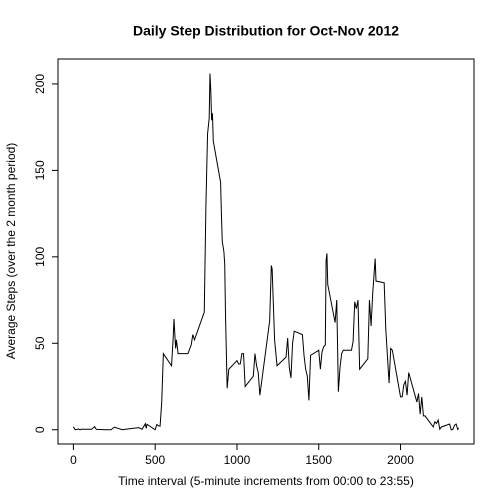 The image size is (504, 504). What do you see at coordinates (11, 251) in the screenshot?
I see `y-axis-label: Average Steps (over the 2 month period)` at bounding box center [11, 251].